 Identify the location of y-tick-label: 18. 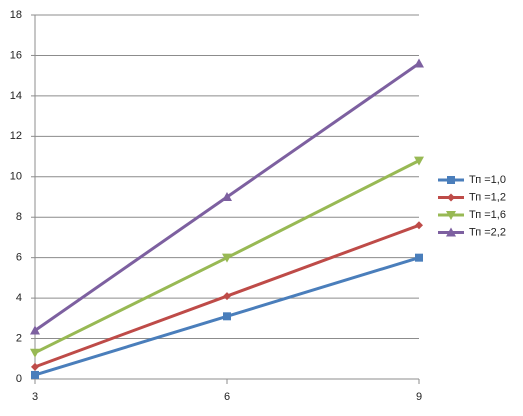
(16, 15).